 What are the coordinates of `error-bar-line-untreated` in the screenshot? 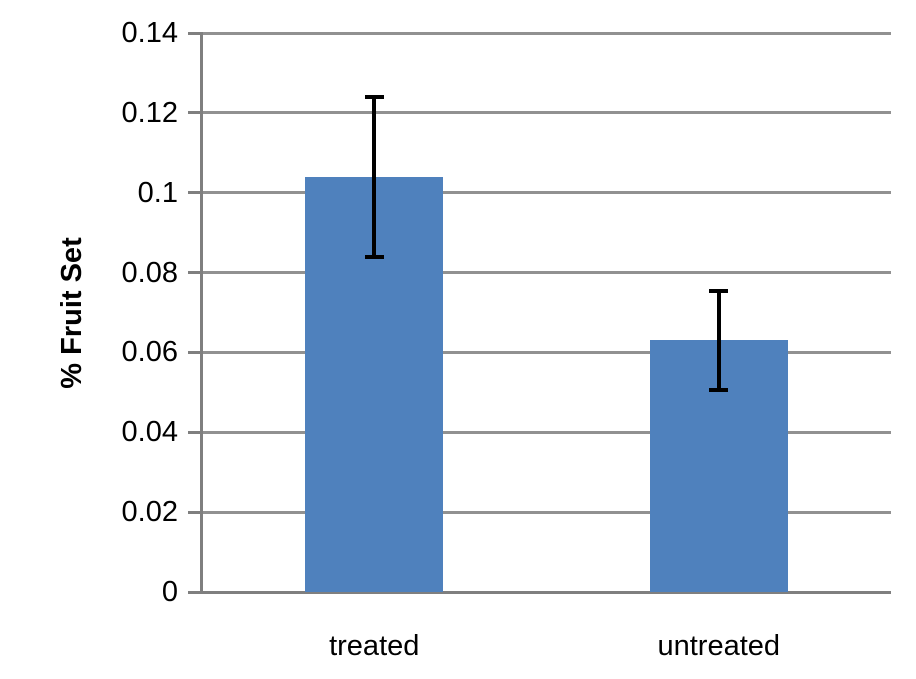 It's located at (718, 340).